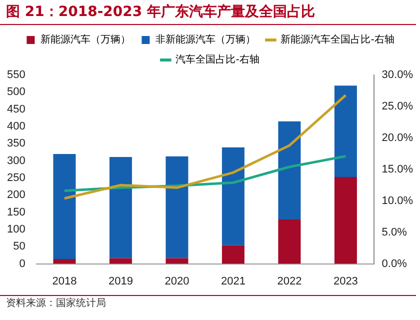  I want to click on text: 资料来源：国家统计局, so click(208, 303).